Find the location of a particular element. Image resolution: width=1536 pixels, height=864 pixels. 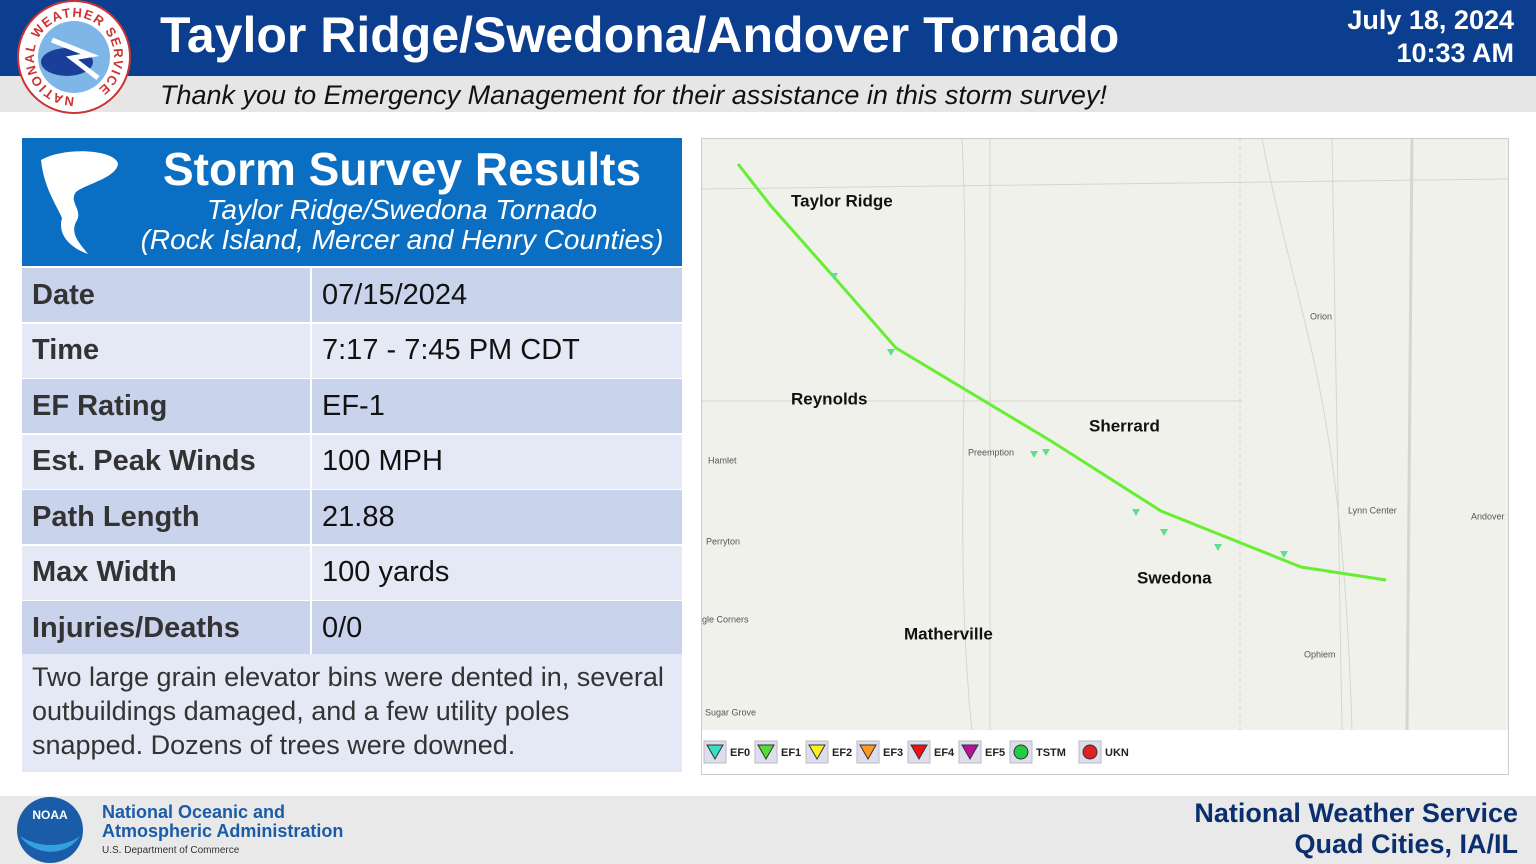

results-panel is located at coordinates (352, 202).